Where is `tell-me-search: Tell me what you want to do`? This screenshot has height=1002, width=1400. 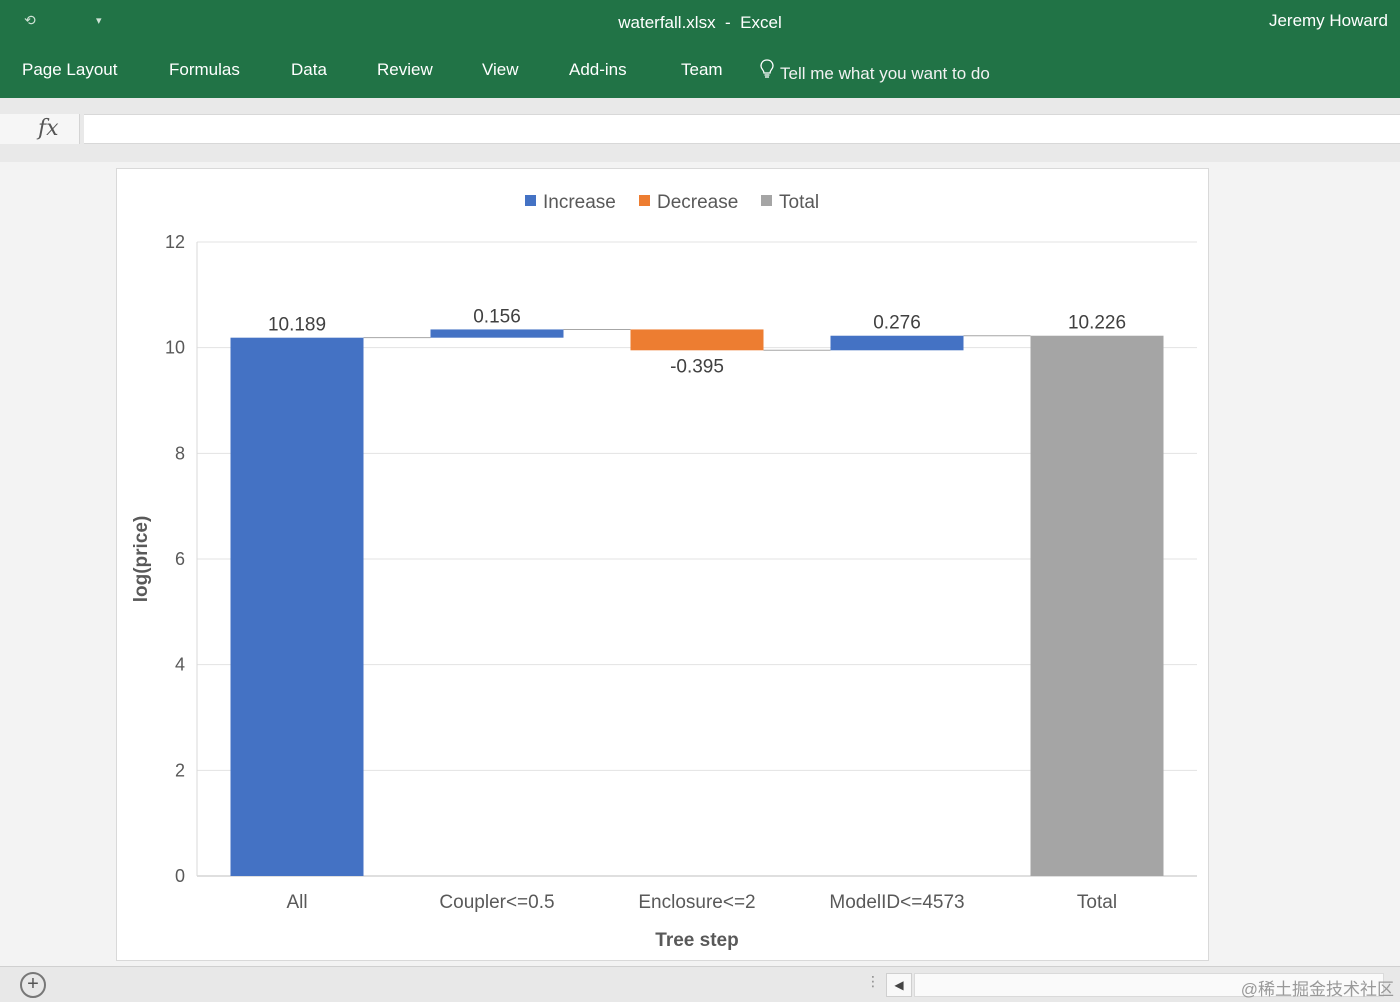
tell-me-search: Tell me what you want to do is located at coordinates (875, 71).